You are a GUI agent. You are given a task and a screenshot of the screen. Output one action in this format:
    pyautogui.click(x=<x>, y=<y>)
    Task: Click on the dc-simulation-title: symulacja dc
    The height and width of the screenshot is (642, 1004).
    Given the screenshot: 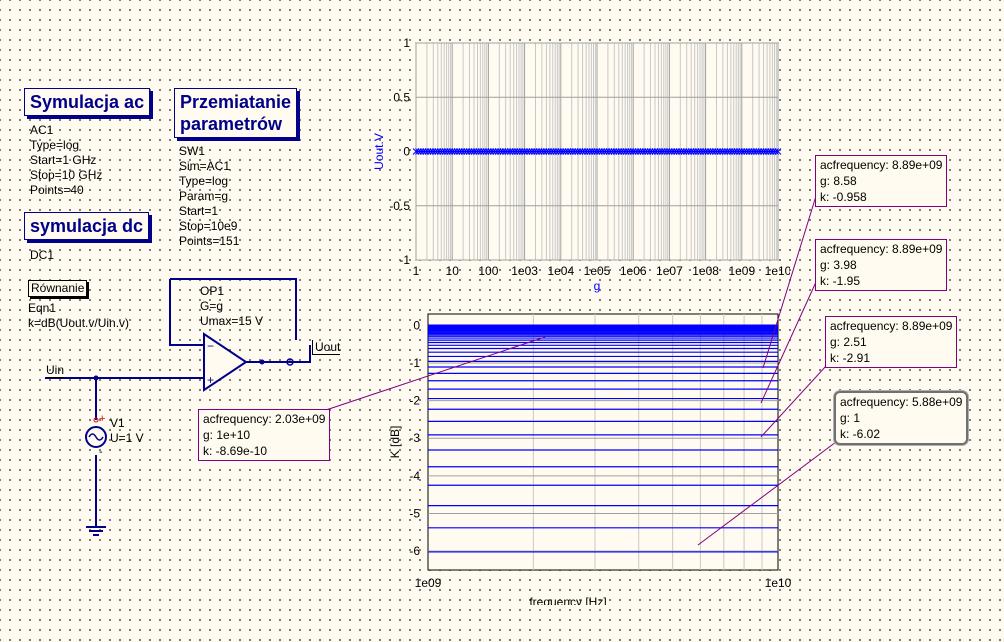 What is the action you would take?
    pyautogui.click(x=87, y=226)
    